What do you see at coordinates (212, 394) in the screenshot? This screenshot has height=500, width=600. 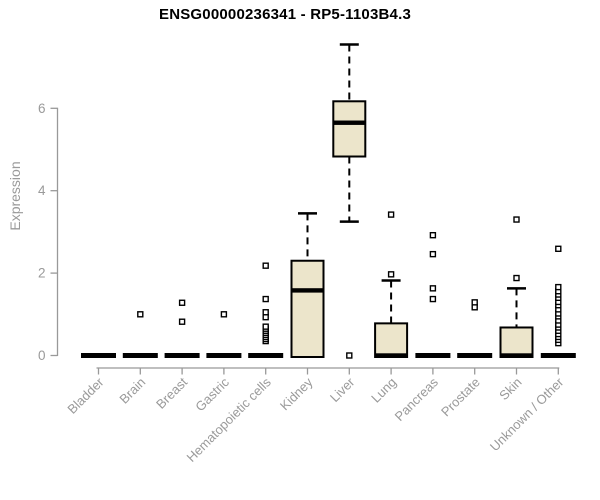 I see `x-tick-label-gastric: Gastric` at bounding box center [212, 394].